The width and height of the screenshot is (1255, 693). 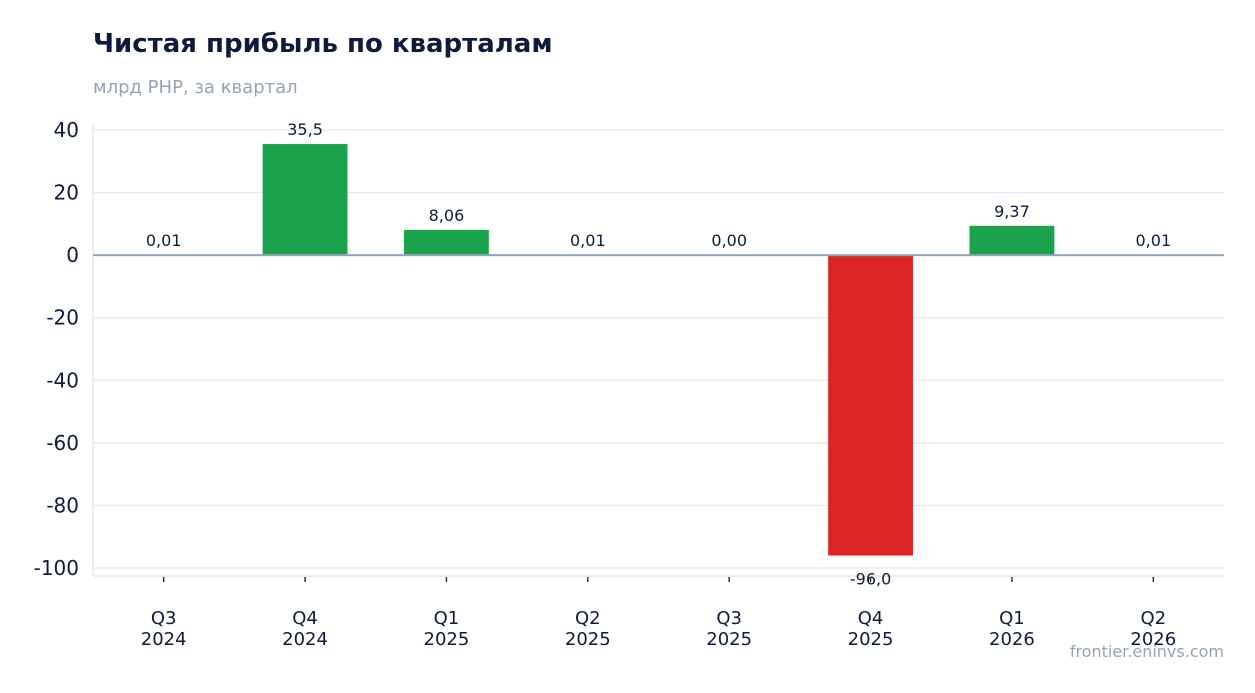 I want to click on y-tick-label: 0, so click(x=72, y=255).